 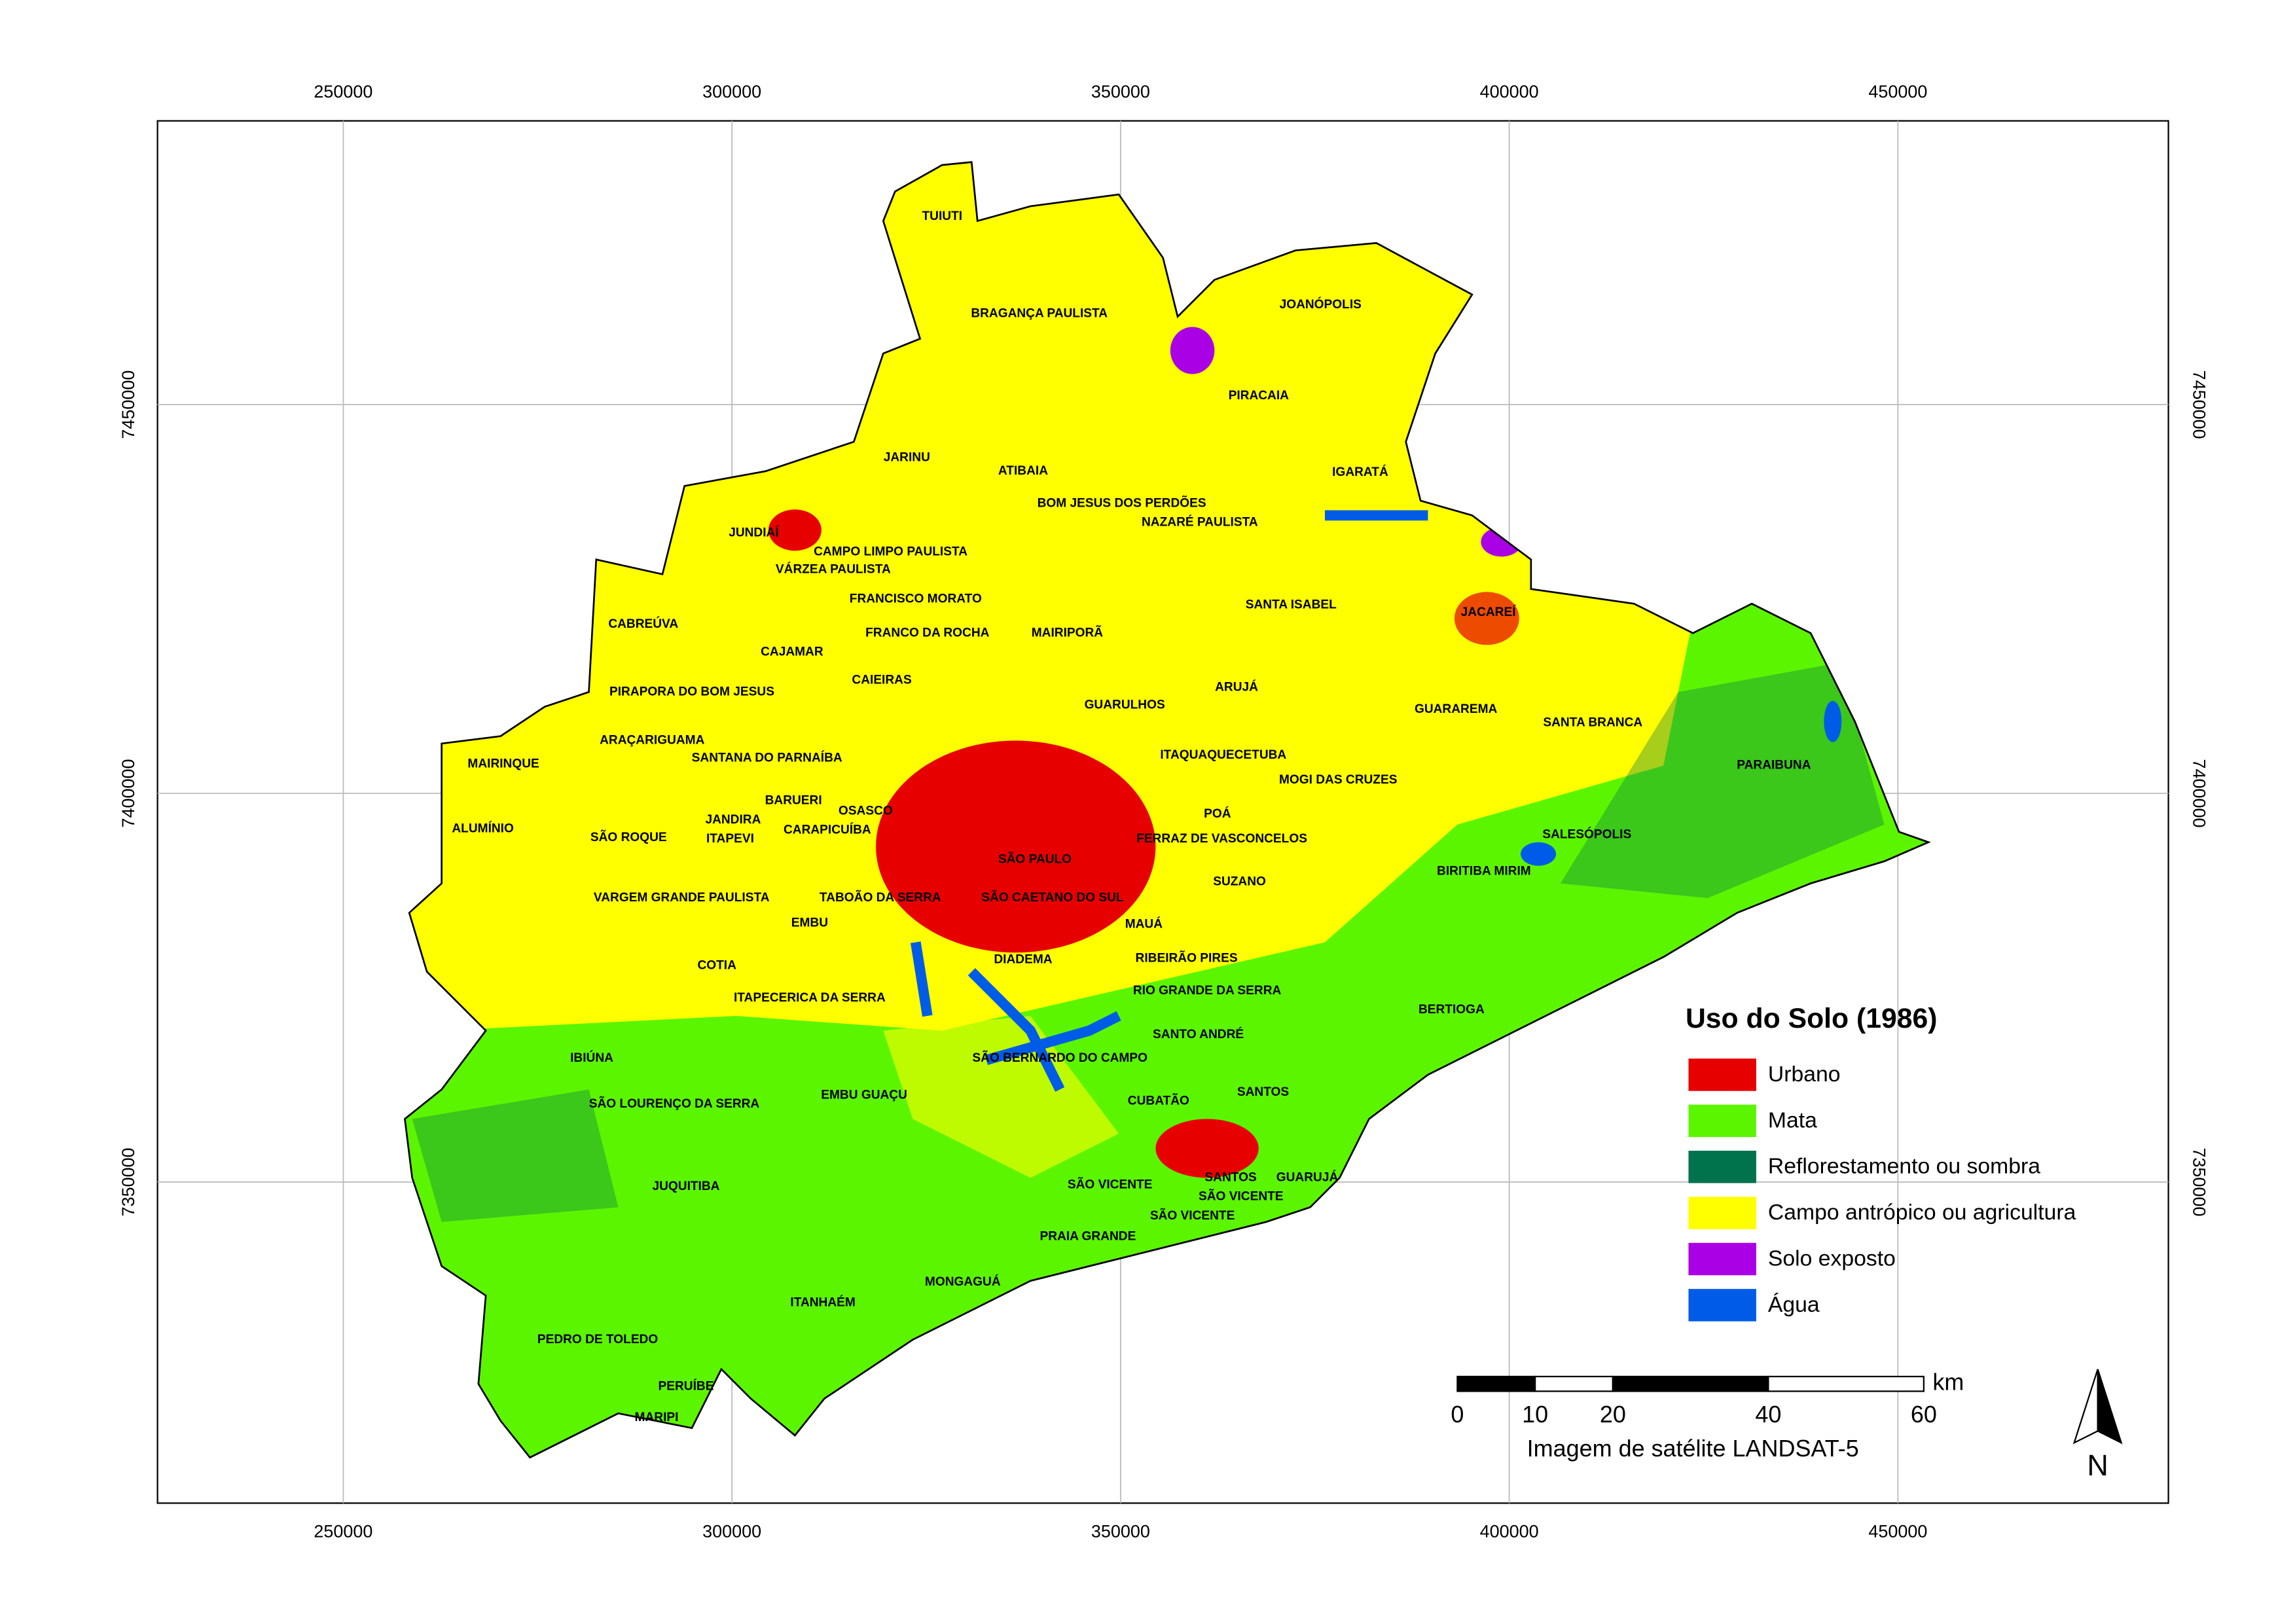 I want to click on municipality-label: GUARAREMA, so click(x=1457, y=709).